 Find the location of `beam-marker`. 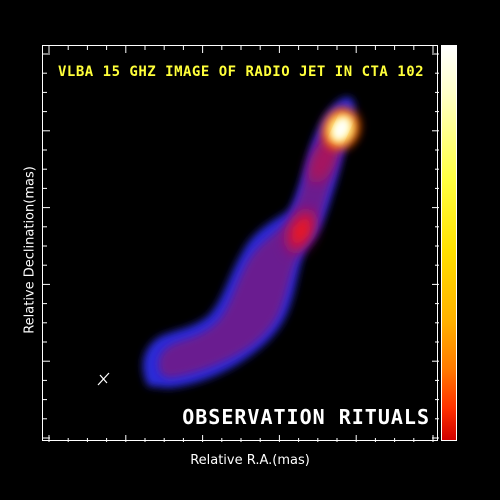

beam-marker is located at coordinates (103, 379).